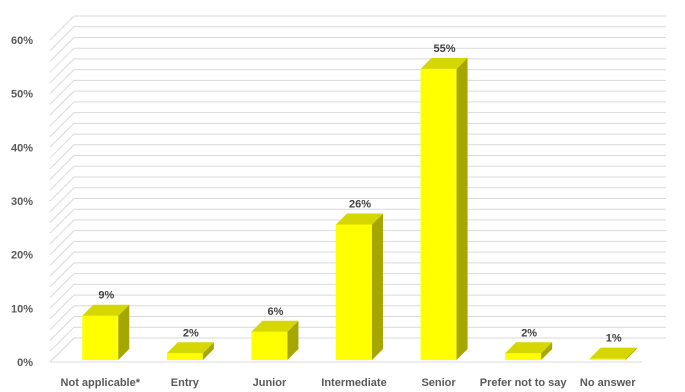  I want to click on y-tick-label: 30%, so click(22, 202).